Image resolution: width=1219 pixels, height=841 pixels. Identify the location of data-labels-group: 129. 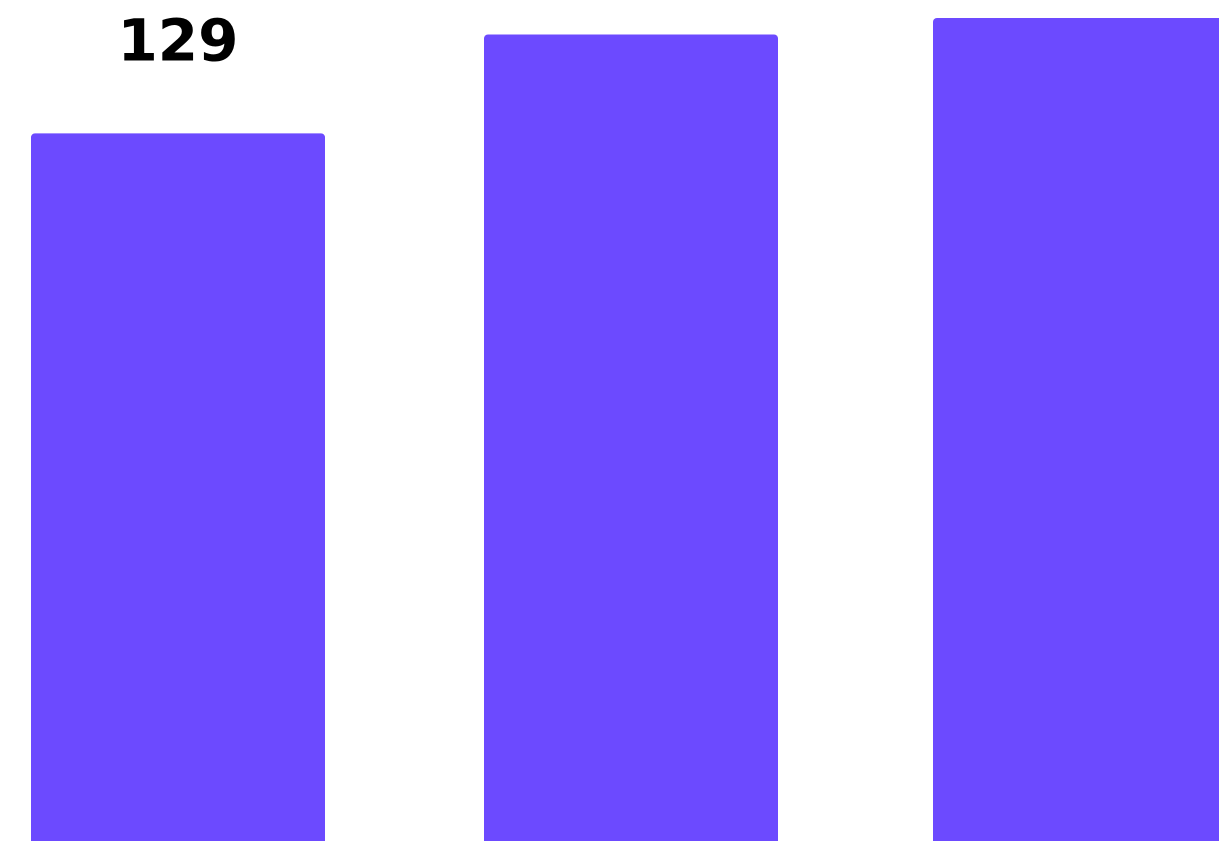
(177, 40).